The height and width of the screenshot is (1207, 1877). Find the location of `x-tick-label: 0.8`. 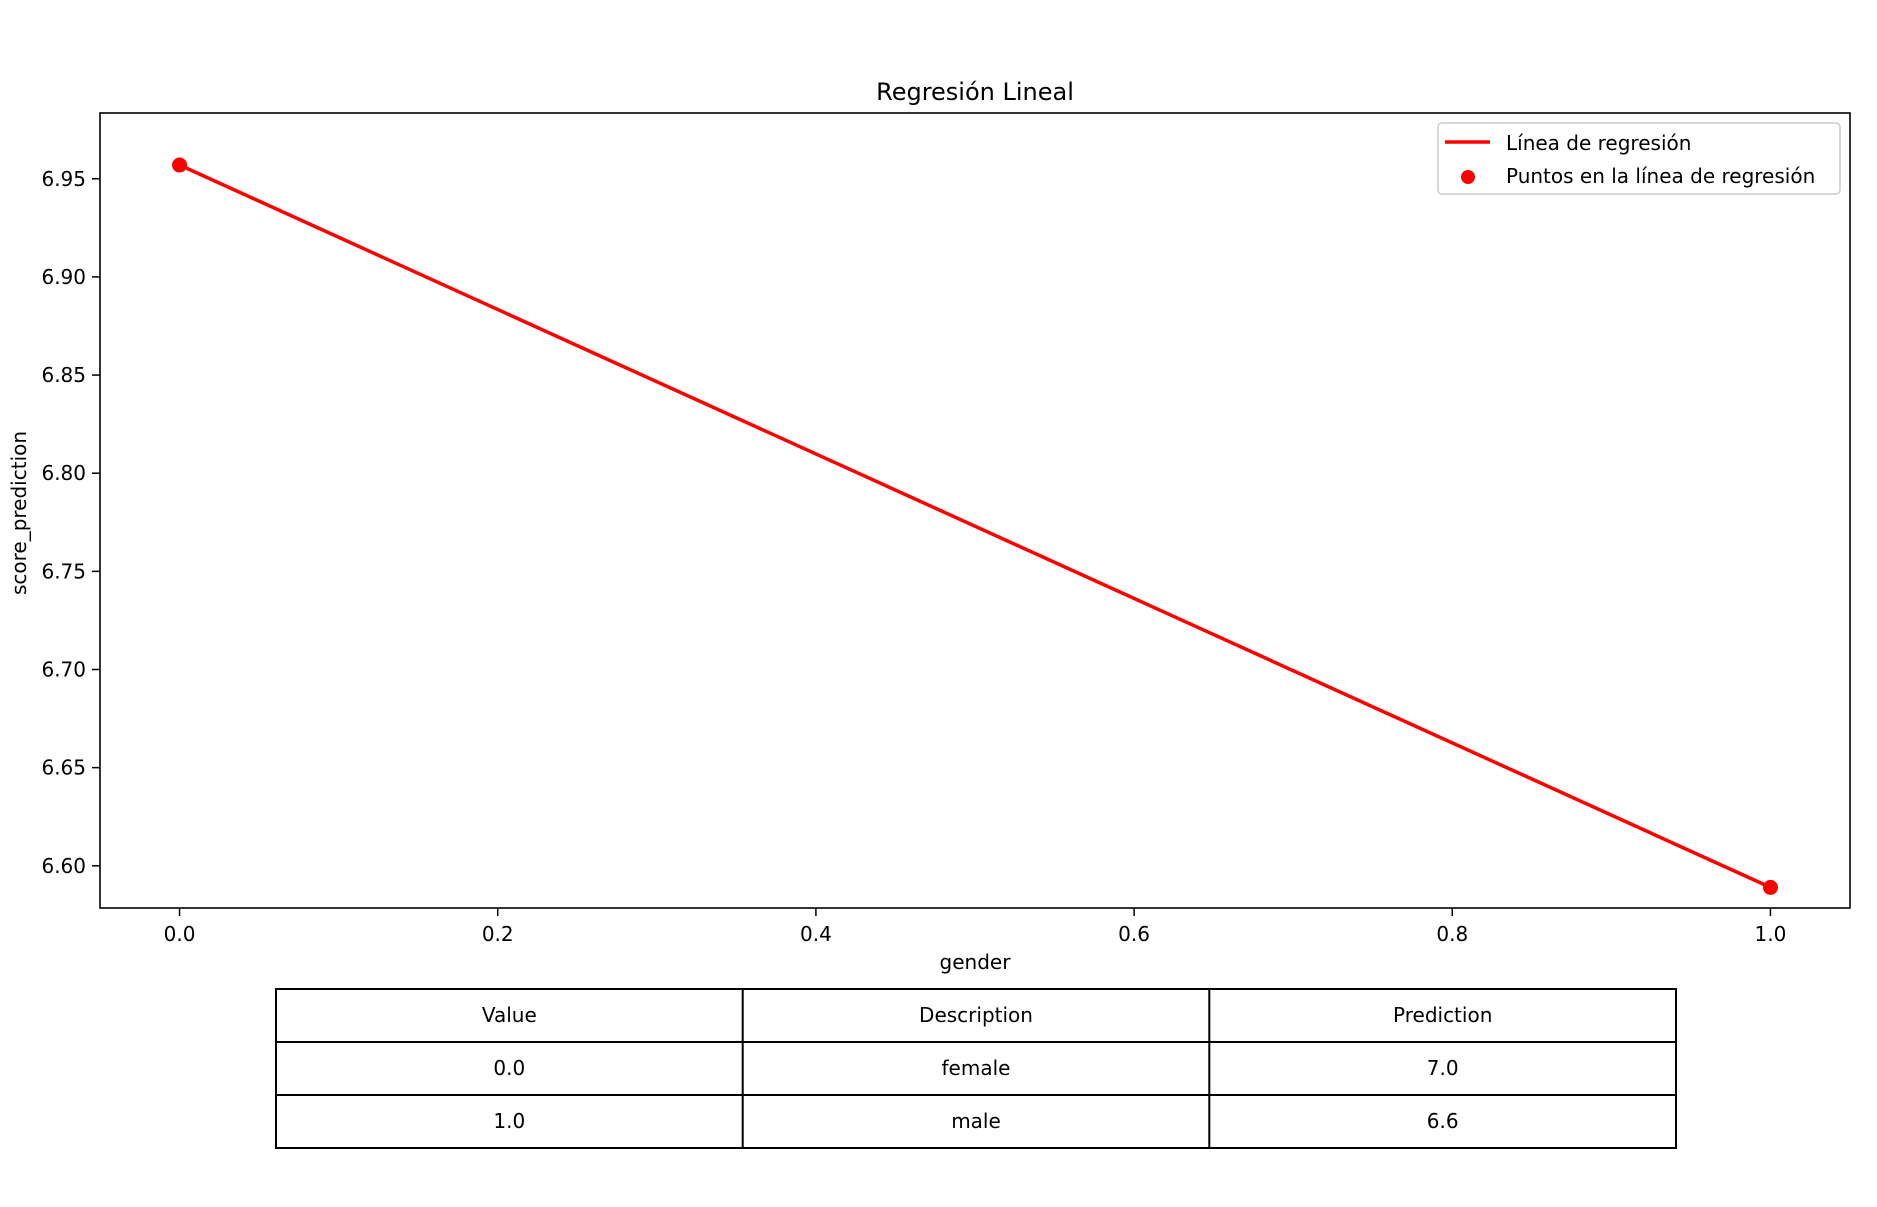

x-tick-label: 0.8 is located at coordinates (1452, 934).